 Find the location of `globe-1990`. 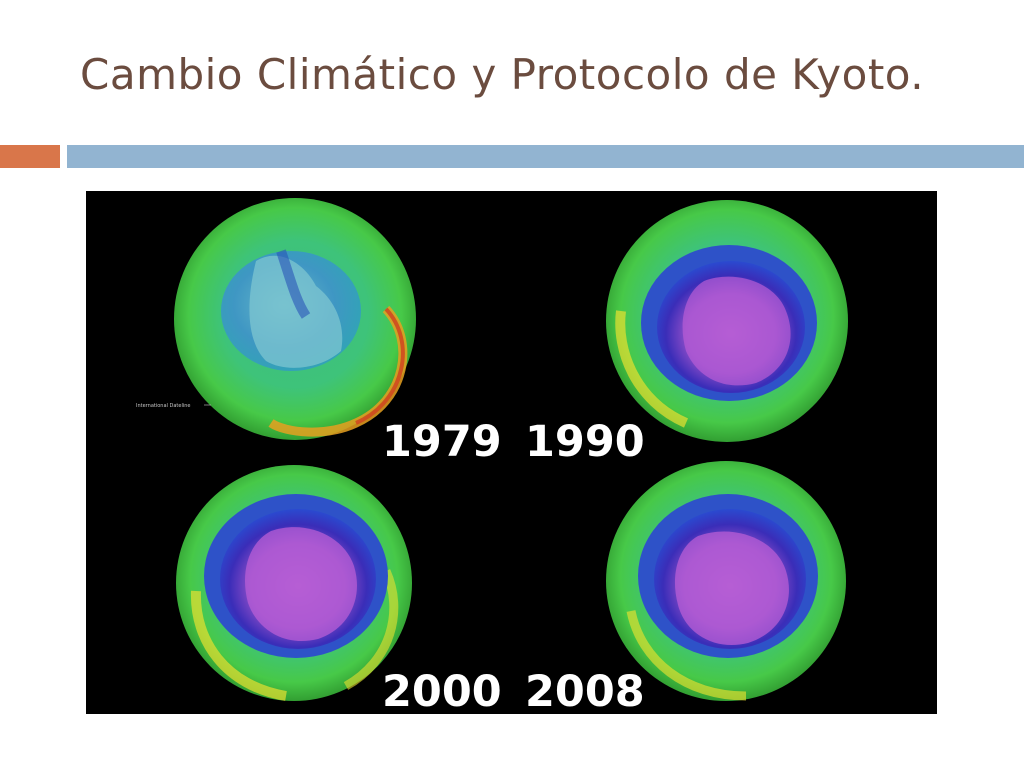

globe-1990 is located at coordinates (727, 321).